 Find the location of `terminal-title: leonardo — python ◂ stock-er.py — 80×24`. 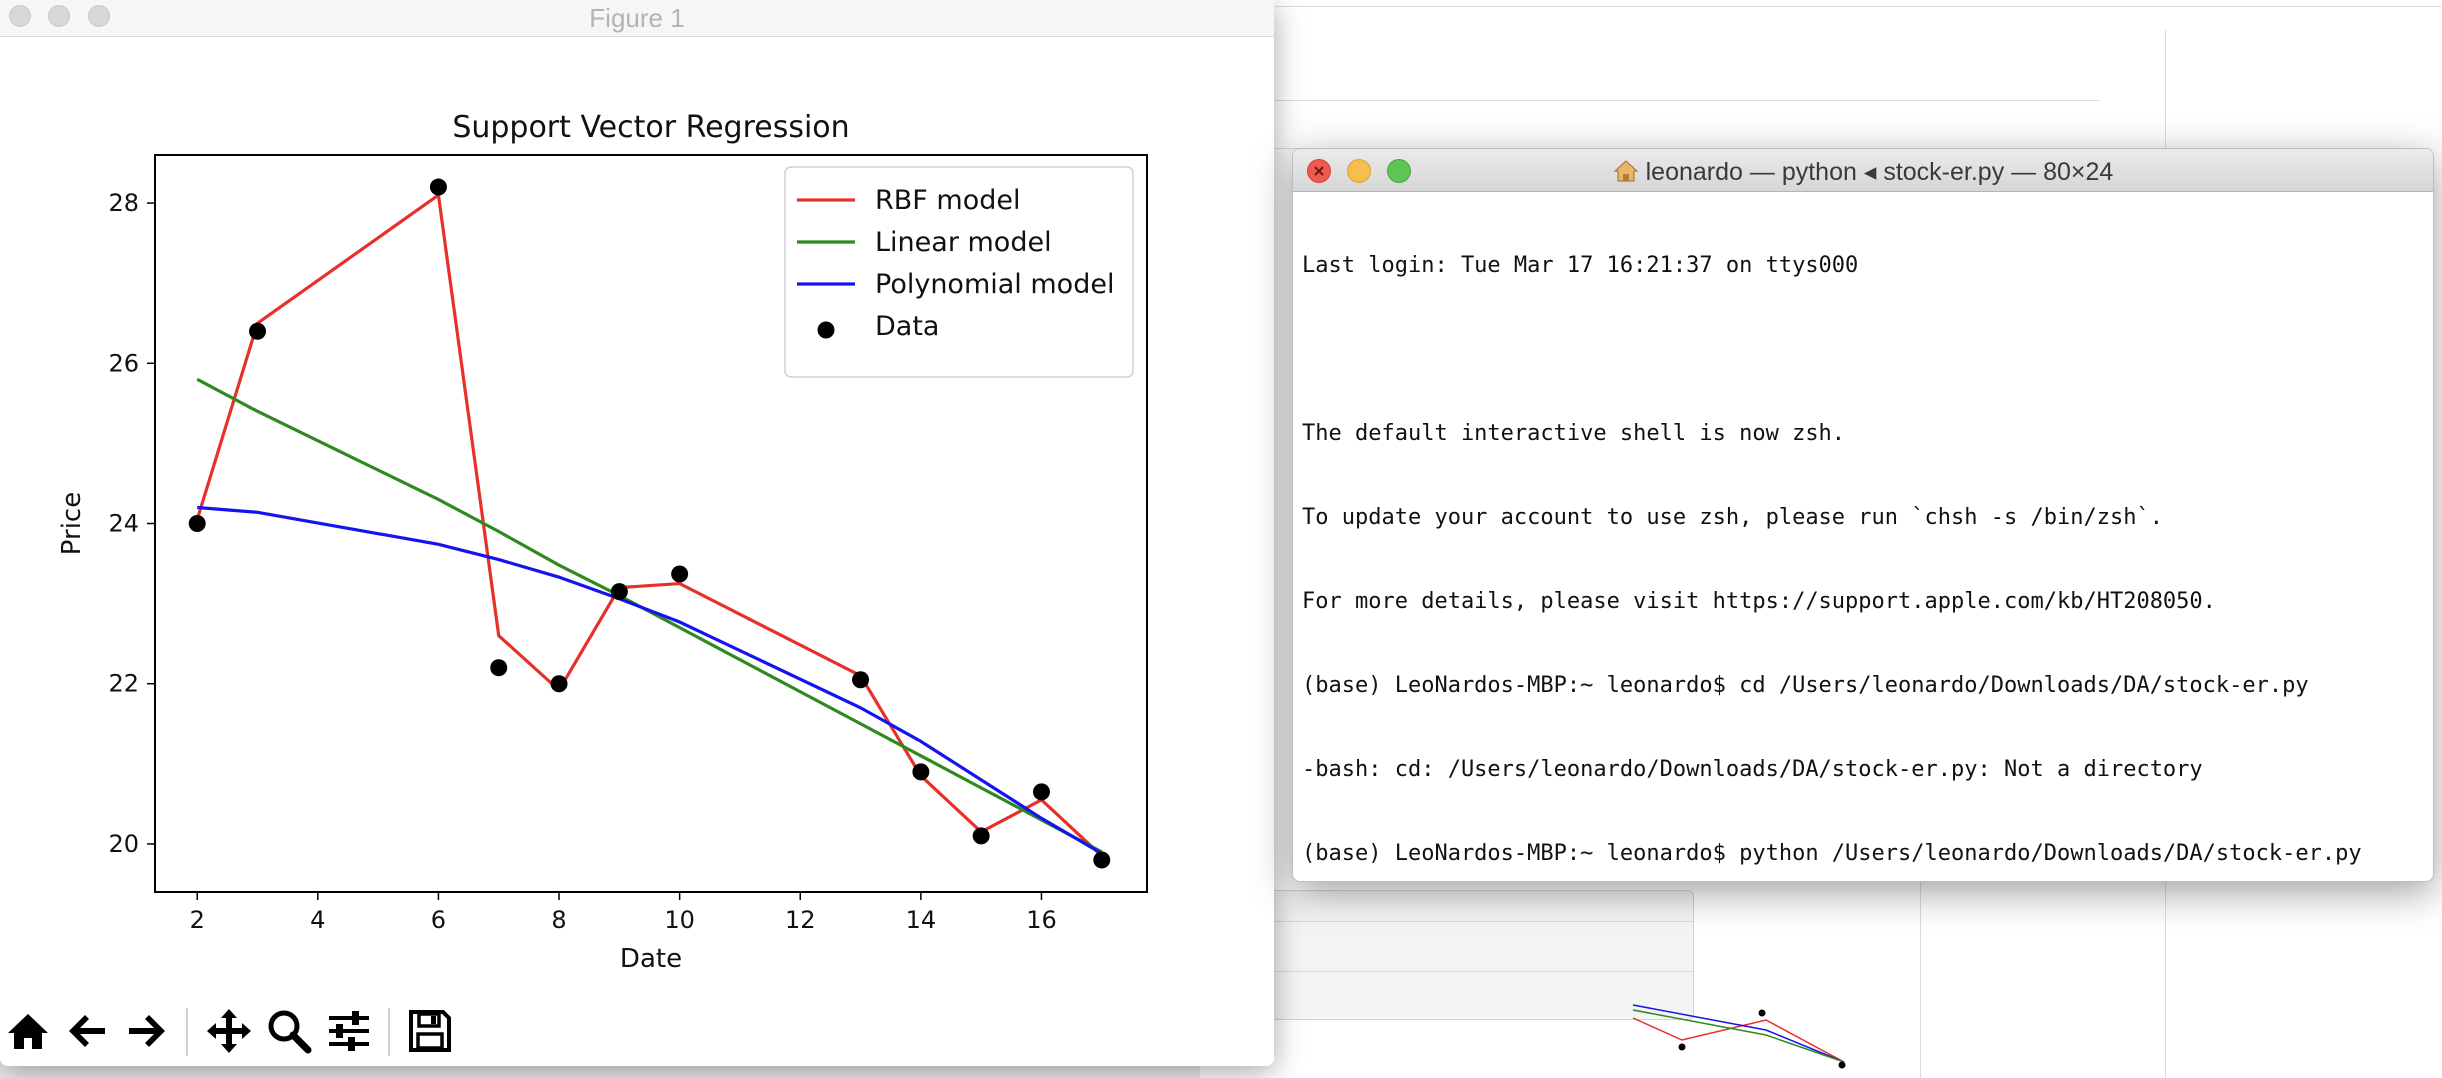

terminal-title: leonardo — python ◂ stock-er.py — 80×24 is located at coordinates (1863, 172).